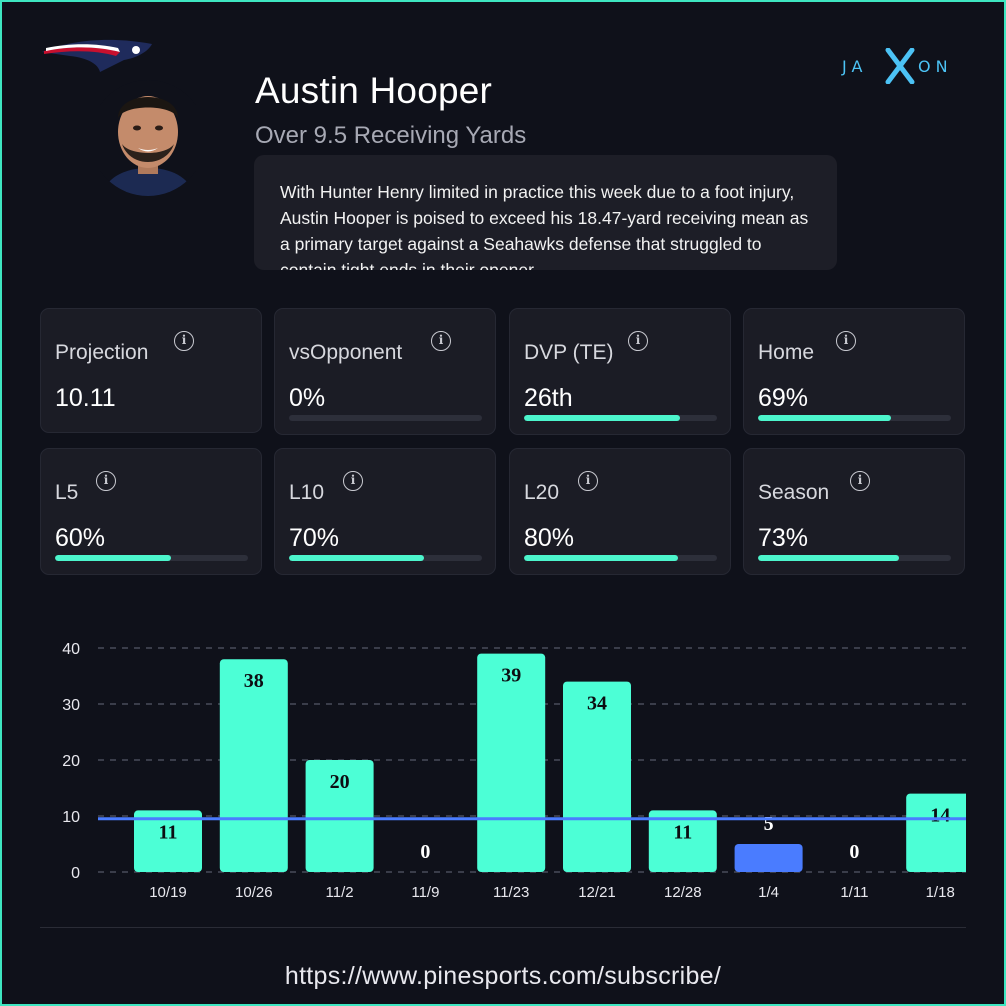 This screenshot has height=1006, width=1006. I want to click on stat-label: L5, so click(67, 492).